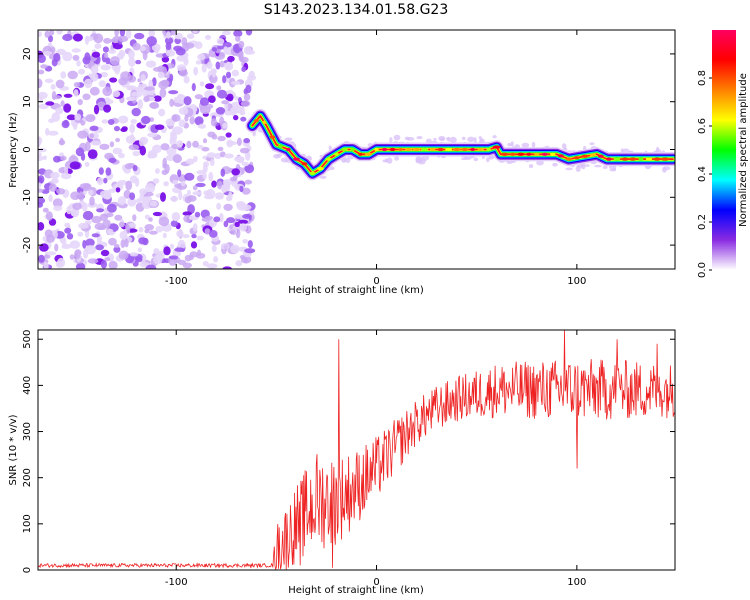  I want to click on heatmap-y-tick-label: 20, so click(27, 54).